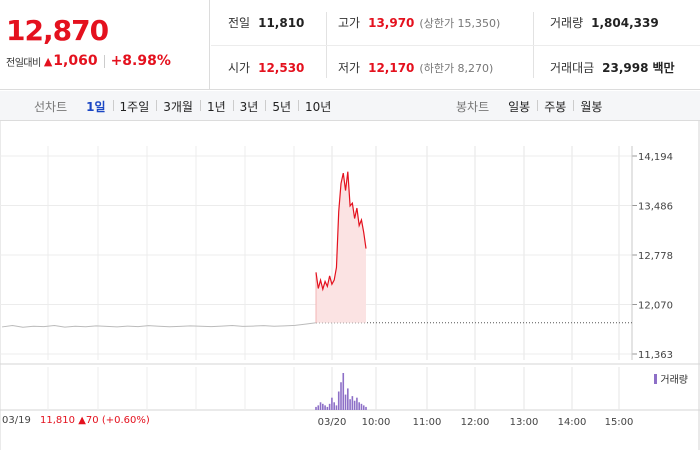 The image size is (700, 450). What do you see at coordinates (75, 61) in the screenshot?
I see `change-value: 1,060` at bounding box center [75, 61].